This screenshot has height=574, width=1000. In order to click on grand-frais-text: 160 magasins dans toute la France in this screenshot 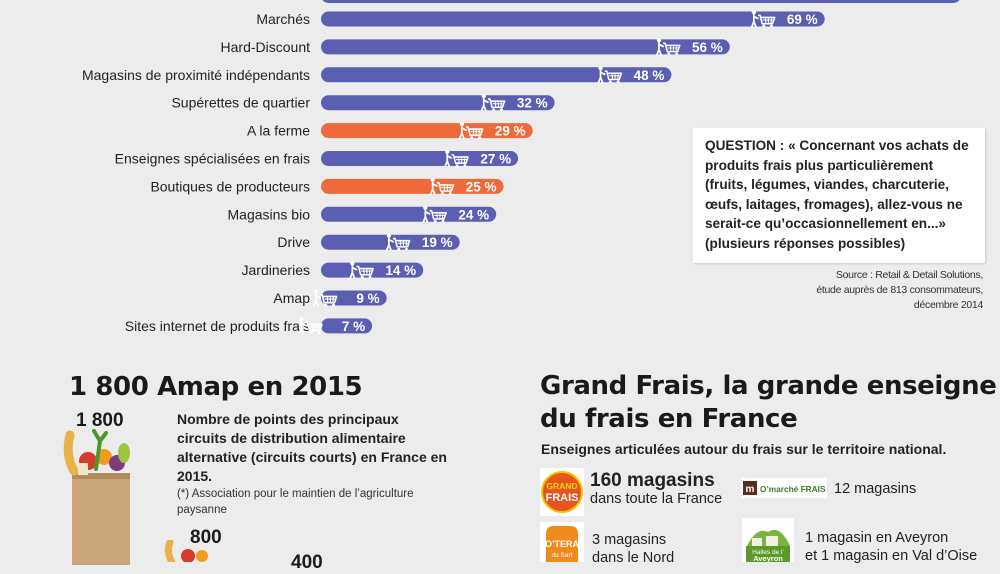, I will do `click(656, 489)`.